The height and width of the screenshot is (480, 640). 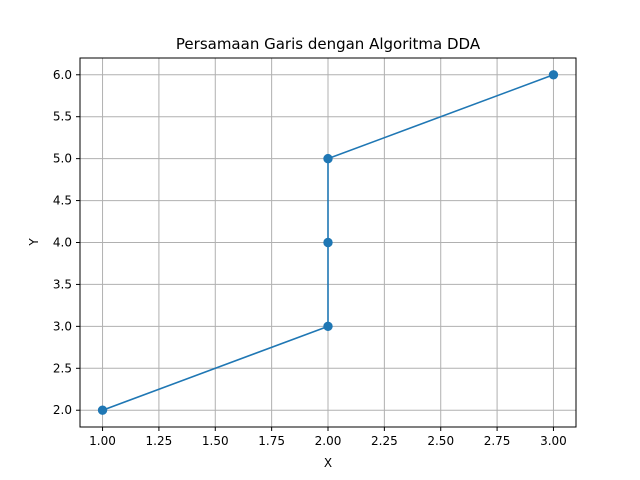 I want to click on y-tick-label: 6.0, so click(x=62, y=75).